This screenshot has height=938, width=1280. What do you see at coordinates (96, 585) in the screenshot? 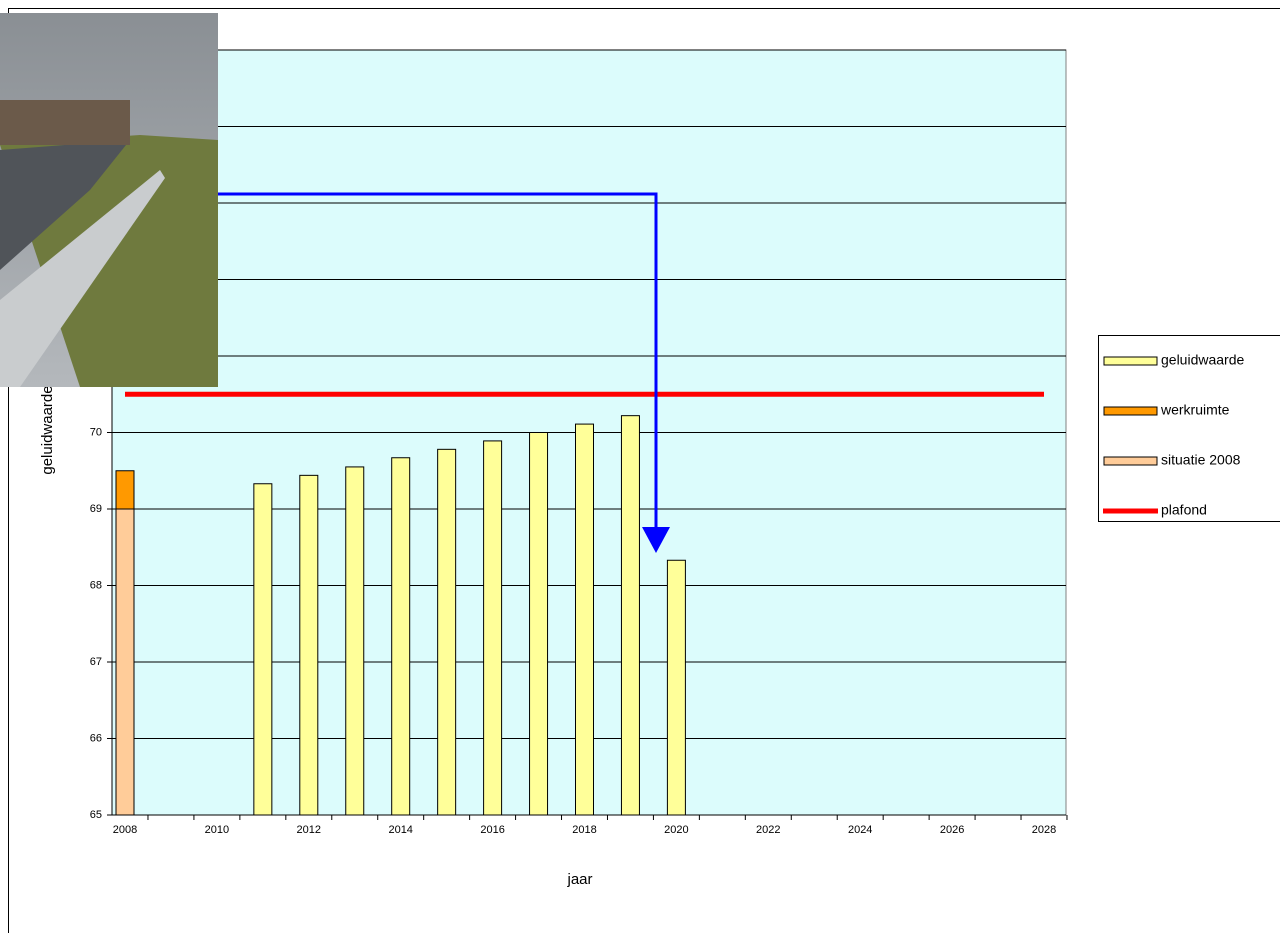
I see `y-tick-label: 68` at bounding box center [96, 585].